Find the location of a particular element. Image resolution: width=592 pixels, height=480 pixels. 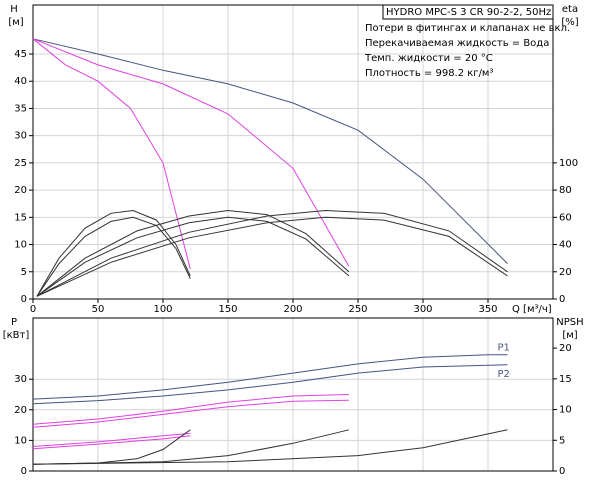

y-tick-label: 25 is located at coordinates (20, 163).